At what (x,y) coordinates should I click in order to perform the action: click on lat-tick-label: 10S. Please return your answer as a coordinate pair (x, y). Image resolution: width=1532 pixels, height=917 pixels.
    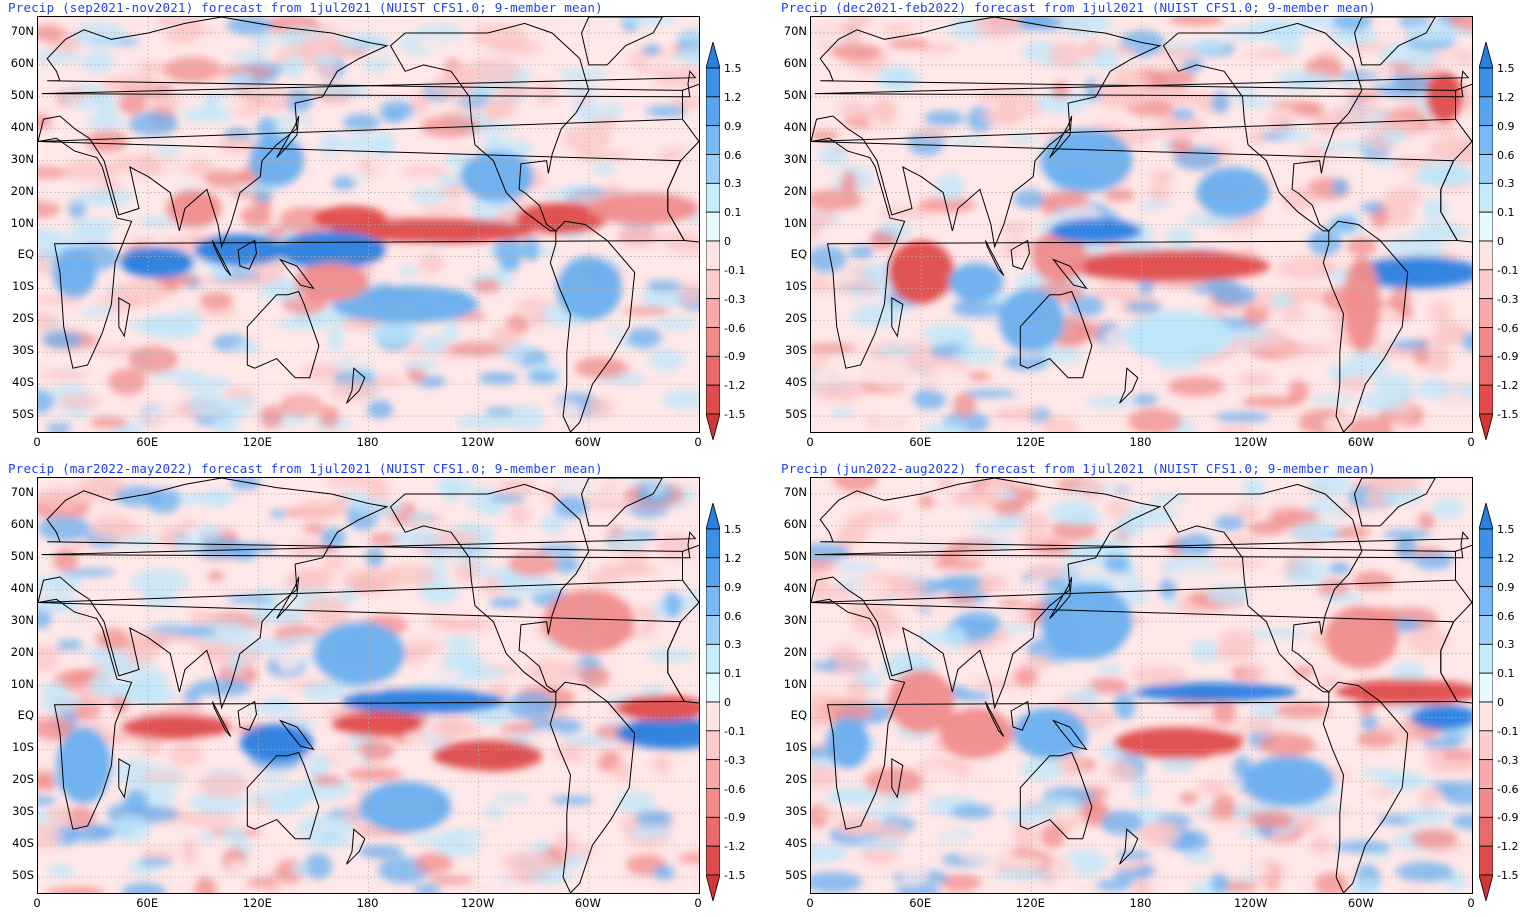
    Looking at the image, I should click on (23, 747).